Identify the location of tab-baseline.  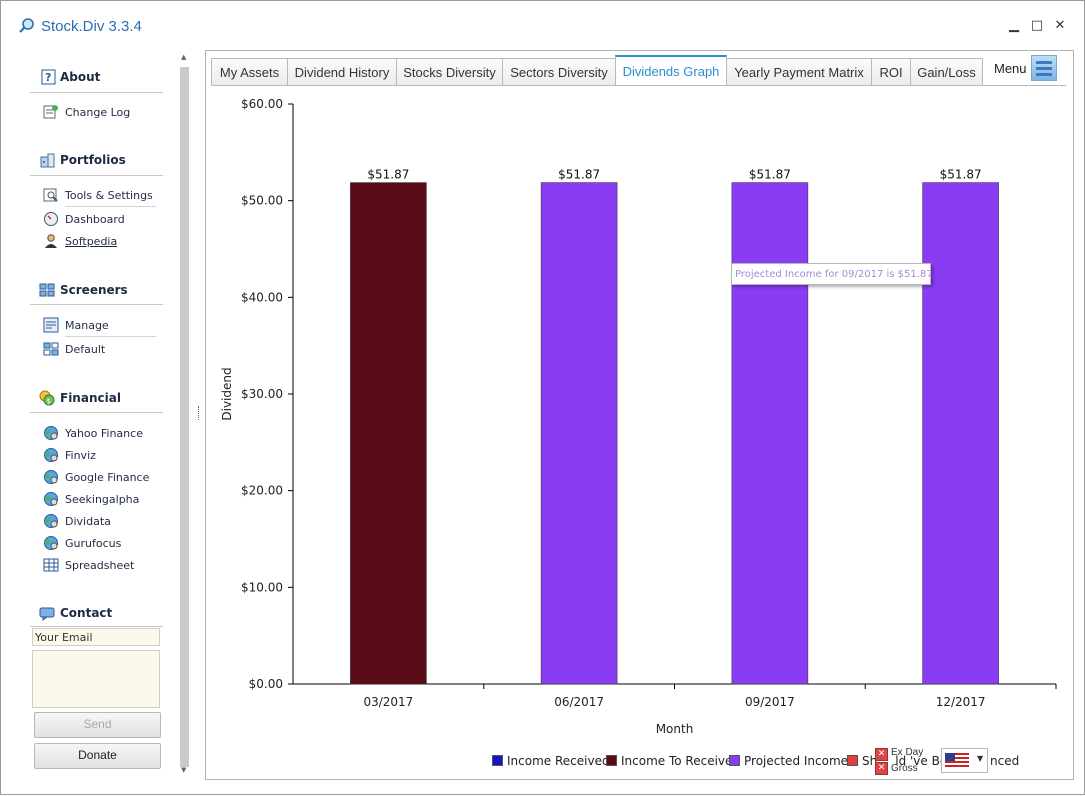
(638, 85).